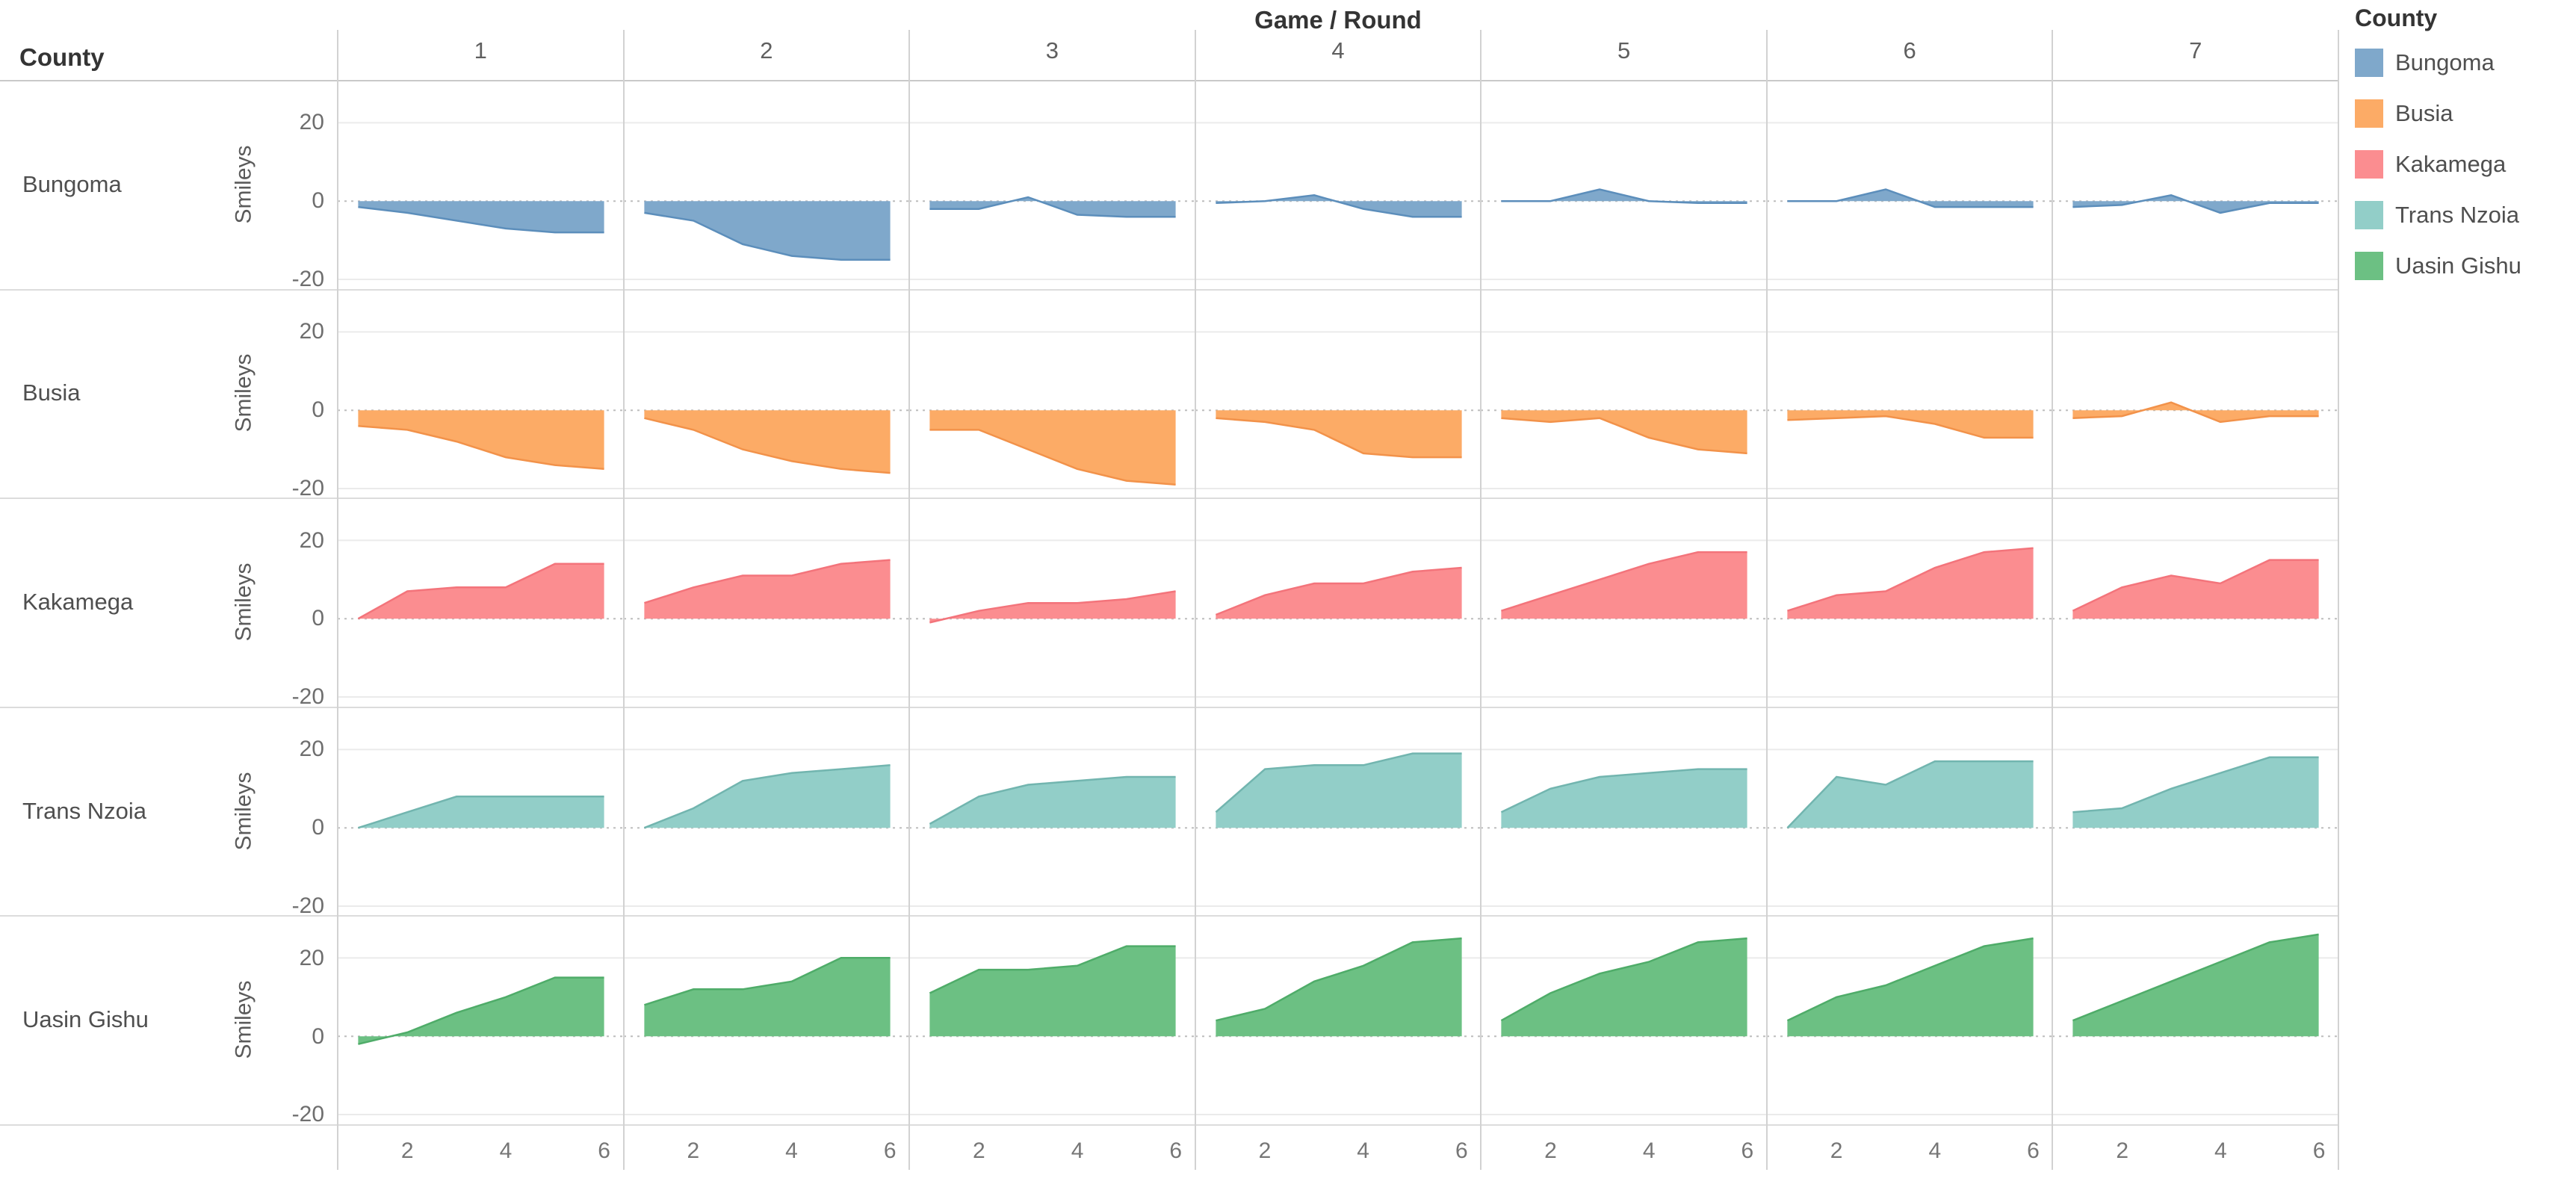 The height and width of the screenshot is (1190, 2576). Describe the element at coordinates (2396, 17) in the screenshot. I see `legend-title: County` at that location.